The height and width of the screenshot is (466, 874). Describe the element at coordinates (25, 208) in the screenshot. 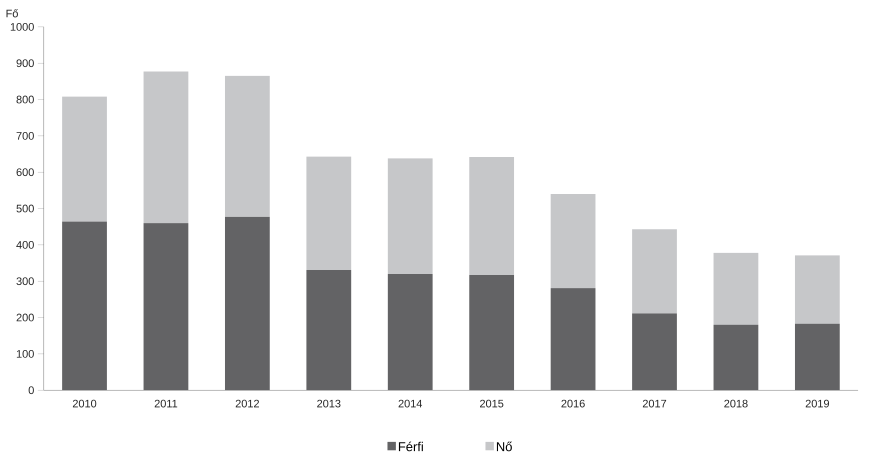

I see `y-tick-label: 500` at that location.